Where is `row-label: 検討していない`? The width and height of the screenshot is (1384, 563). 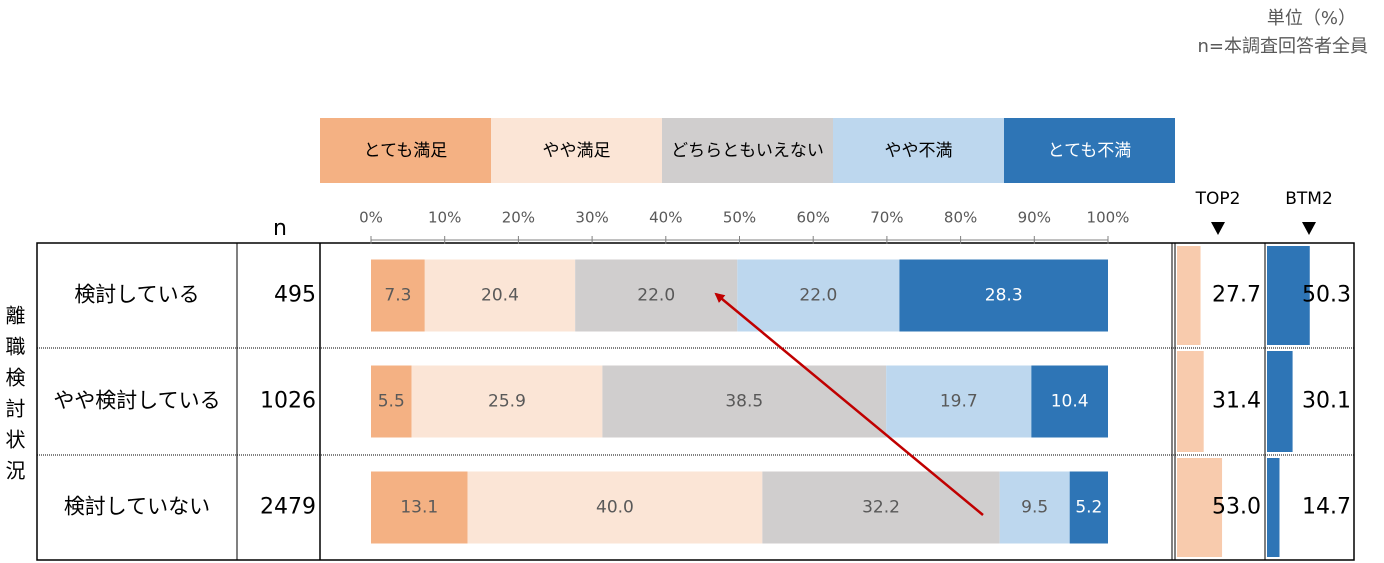
row-label: 検討していない is located at coordinates (137, 507).